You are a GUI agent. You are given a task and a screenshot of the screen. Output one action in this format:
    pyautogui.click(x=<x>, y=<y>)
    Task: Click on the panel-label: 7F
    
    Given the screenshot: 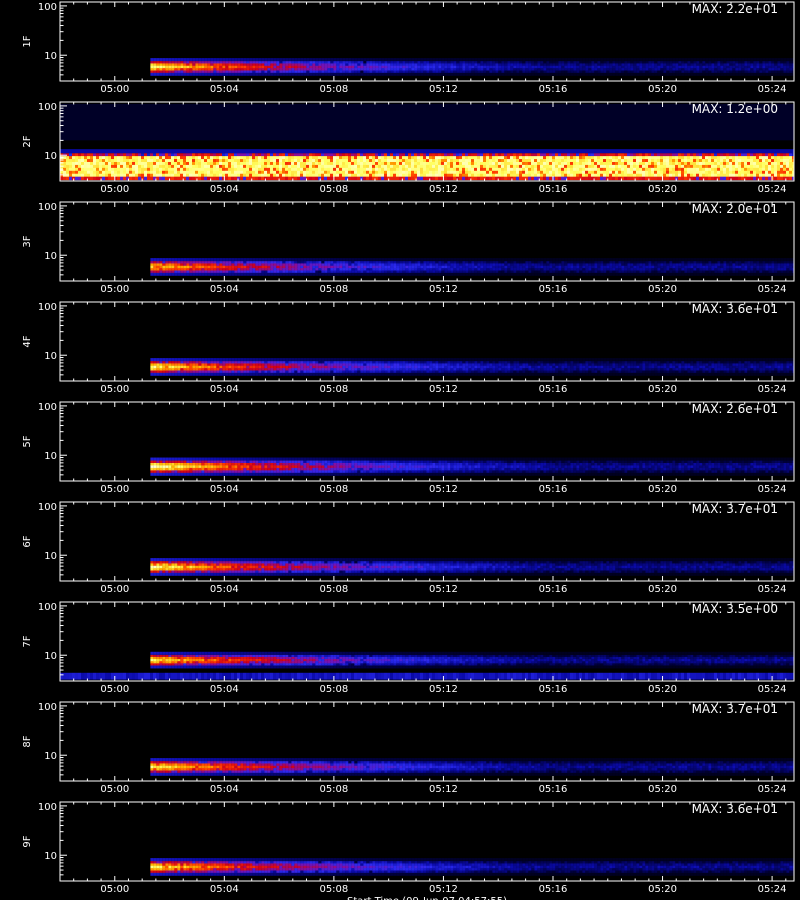 What is the action you would take?
    pyautogui.click(x=27, y=641)
    